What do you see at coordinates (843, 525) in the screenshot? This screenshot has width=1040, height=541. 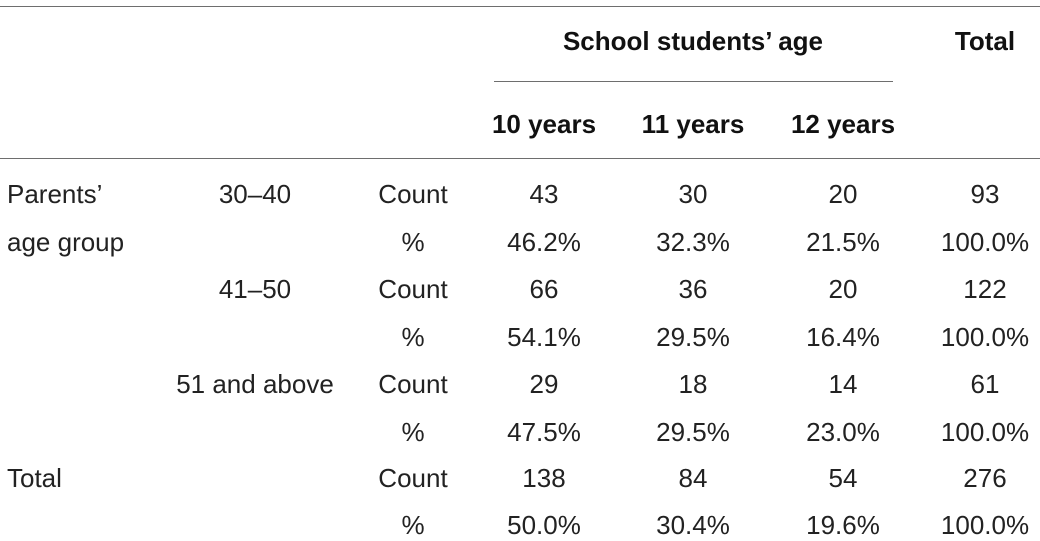 I see `cell-value: 19.6%` at bounding box center [843, 525].